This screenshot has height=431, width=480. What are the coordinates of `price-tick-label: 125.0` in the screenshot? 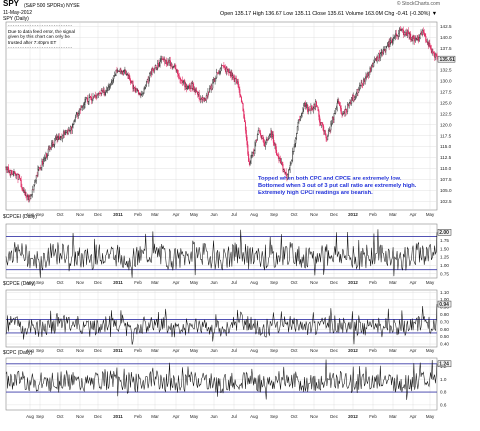 It's located at (446, 102).